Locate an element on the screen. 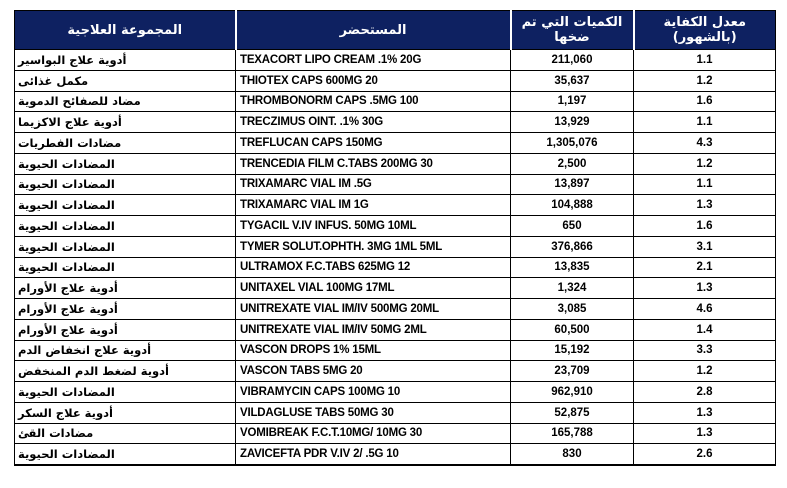 The height and width of the screenshot is (488, 787). header-therapeutic-group: المجموعة العلاجية is located at coordinates (125, 30).